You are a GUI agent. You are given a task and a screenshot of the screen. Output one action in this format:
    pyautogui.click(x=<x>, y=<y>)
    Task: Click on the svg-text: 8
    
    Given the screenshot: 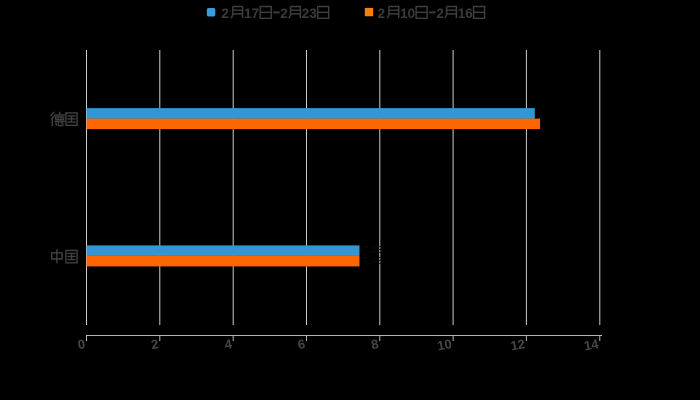 What is the action you would take?
    pyautogui.click(x=375, y=344)
    